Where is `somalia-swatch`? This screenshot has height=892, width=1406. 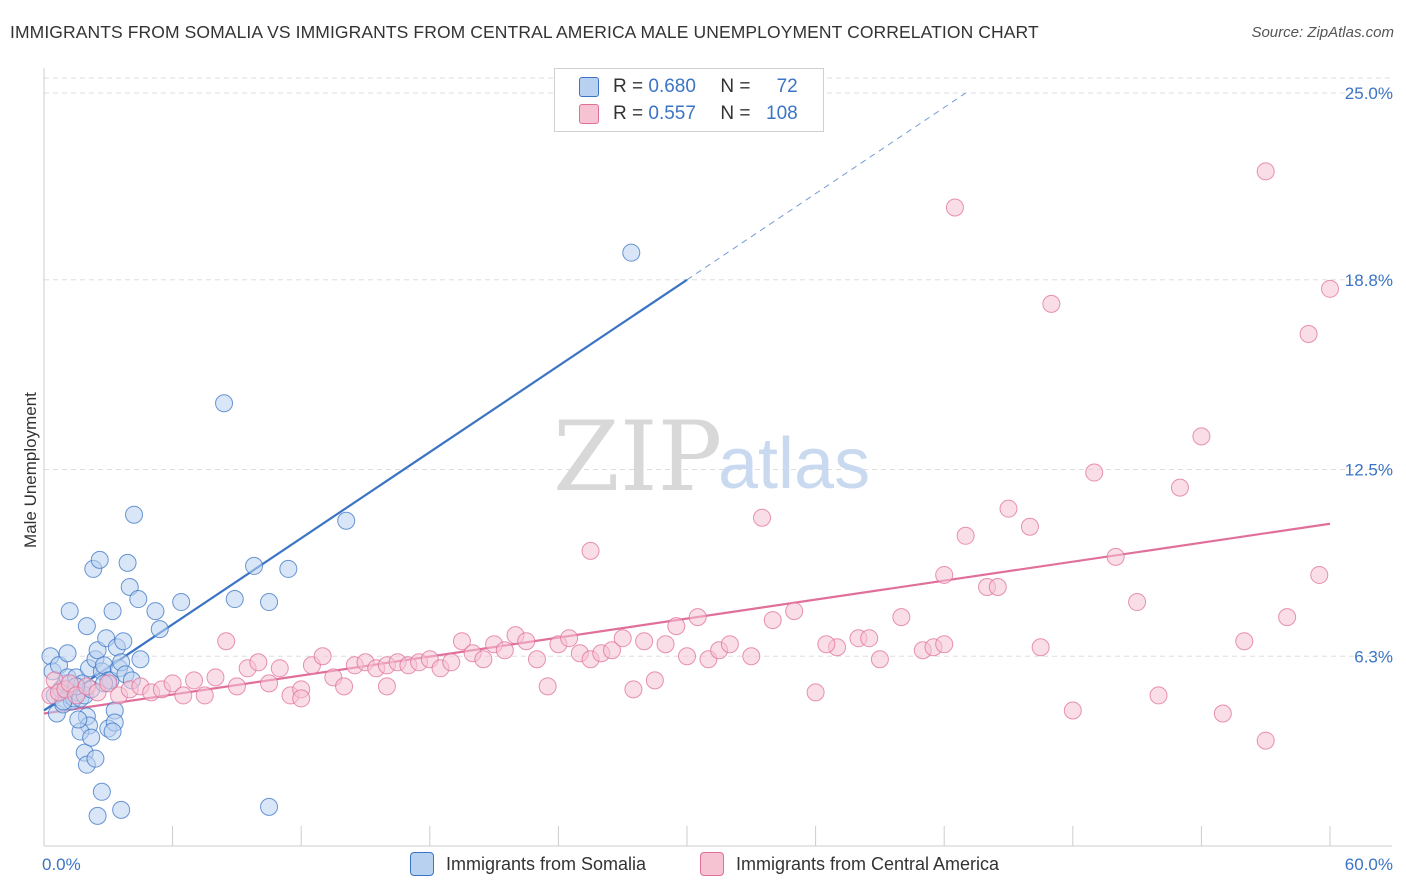
somalia-swatch is located at coordinates (589, 87).